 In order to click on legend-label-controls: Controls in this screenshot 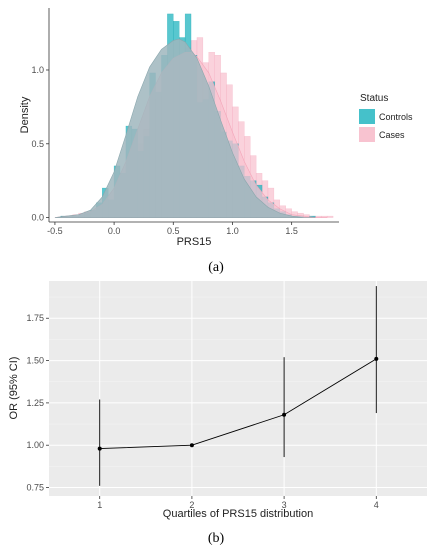, I will do `click(396, 117)`.